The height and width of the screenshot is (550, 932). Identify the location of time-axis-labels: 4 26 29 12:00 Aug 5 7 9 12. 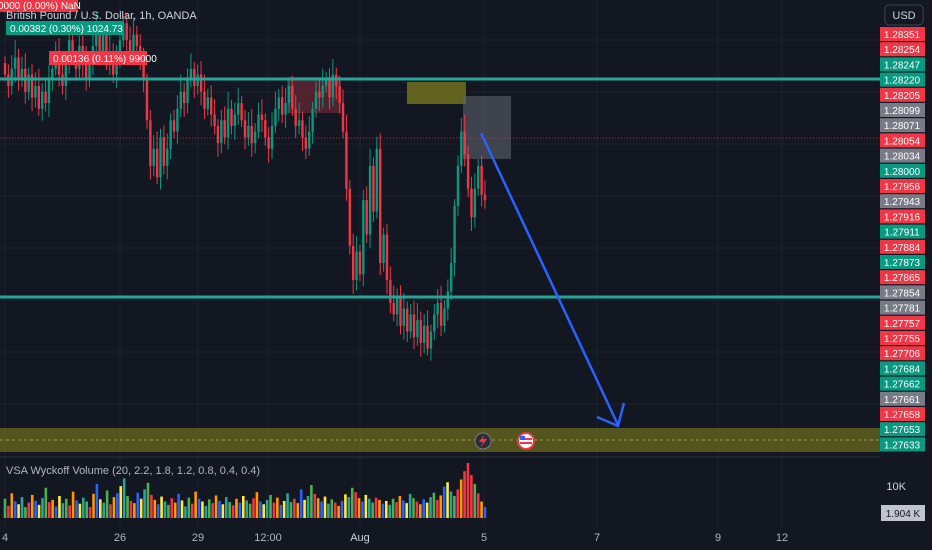
(395, 538).